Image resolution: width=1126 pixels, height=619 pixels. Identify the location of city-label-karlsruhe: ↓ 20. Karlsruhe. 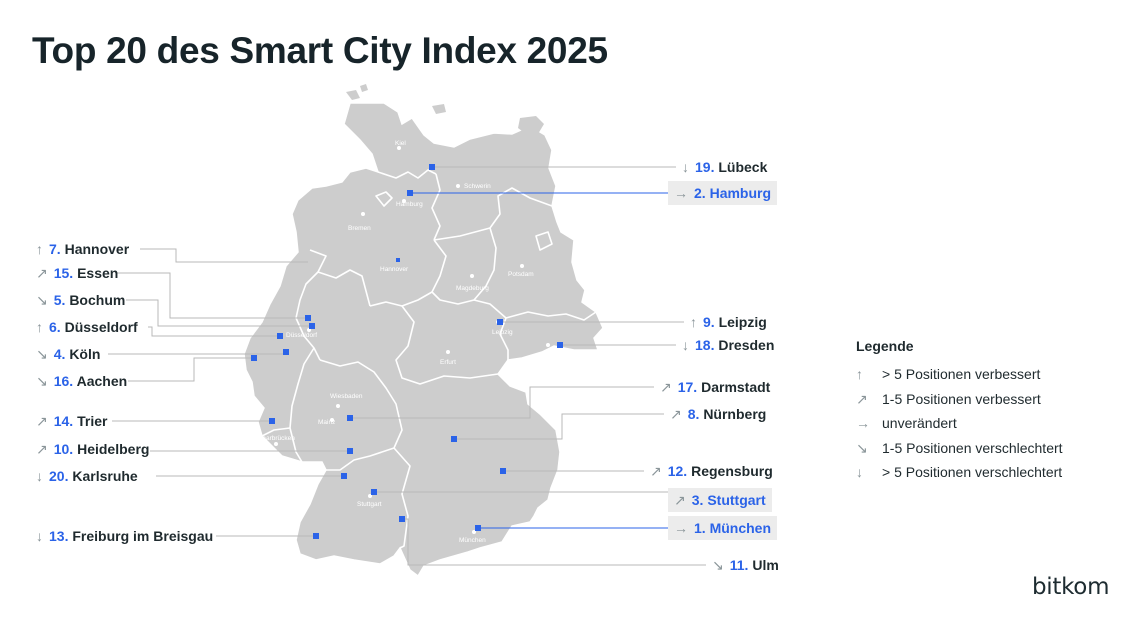
(87, 476).